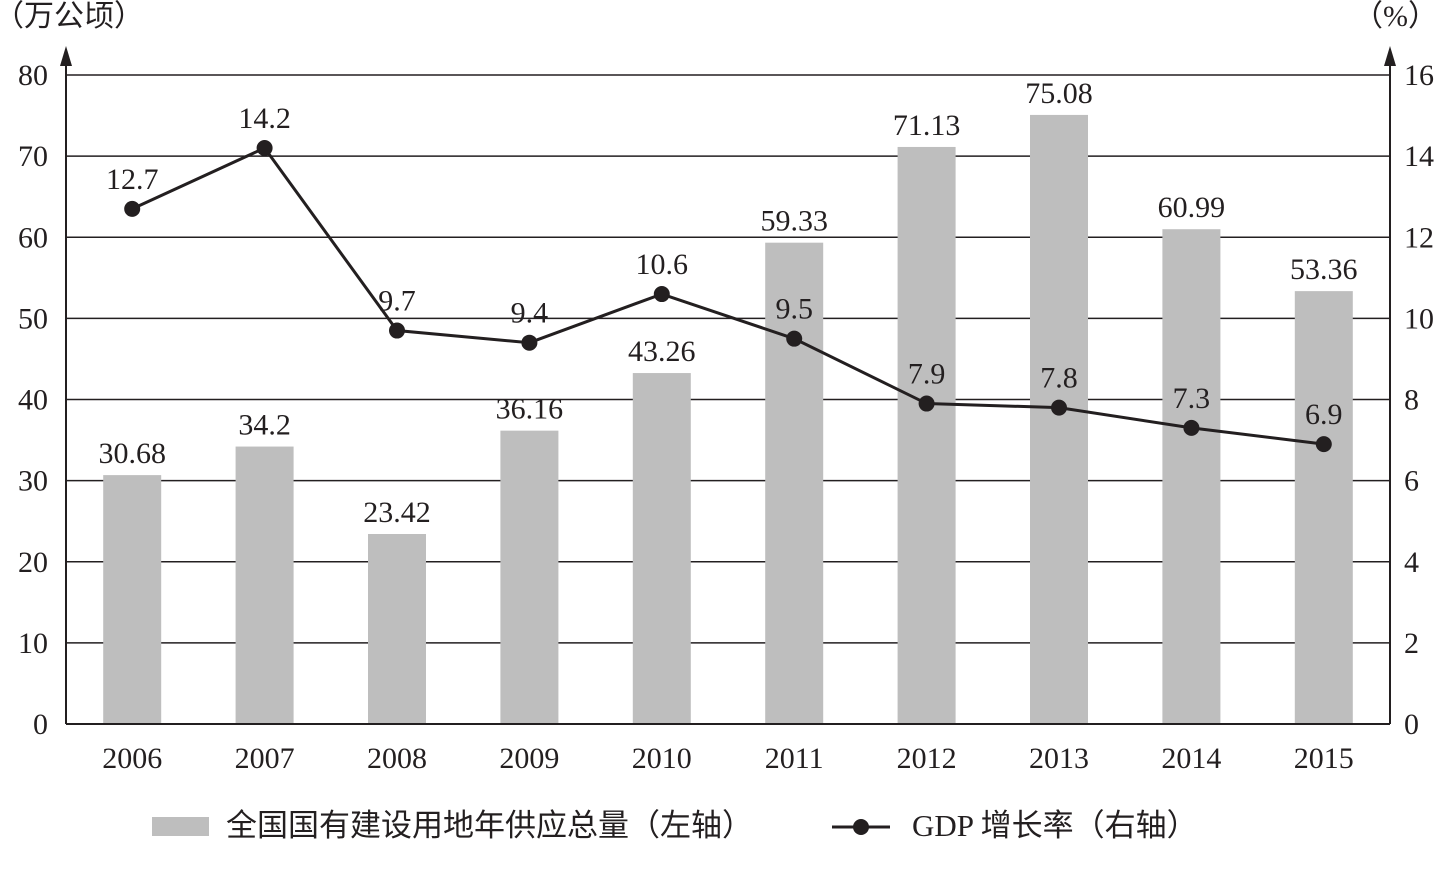 The height and width of the screenshot is (882, 1438). Describe the element at coordinates (33, 156) in the screenshot. I see `left-tick-label: 70` at that location.